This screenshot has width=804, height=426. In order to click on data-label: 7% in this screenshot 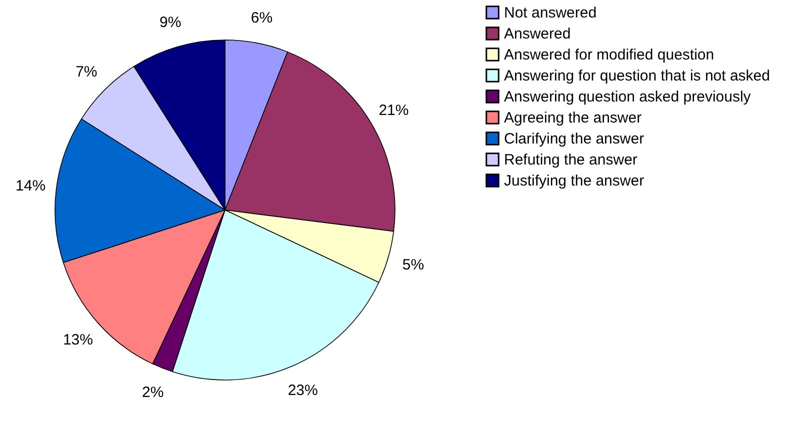, I will do `click(87, 71)`.